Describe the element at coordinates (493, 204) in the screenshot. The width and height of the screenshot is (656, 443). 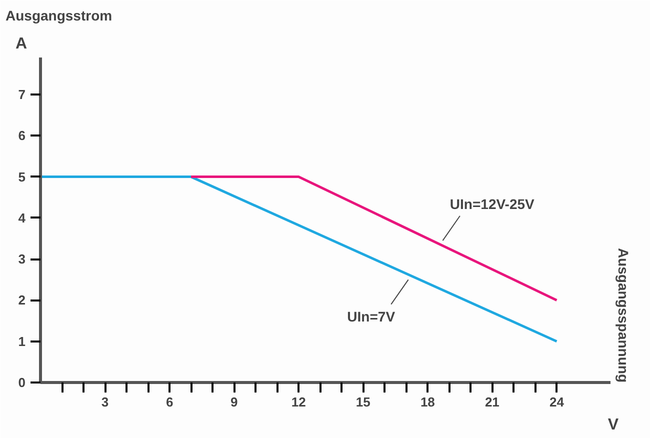
I see `text: UIn=12V-25V` at that location.